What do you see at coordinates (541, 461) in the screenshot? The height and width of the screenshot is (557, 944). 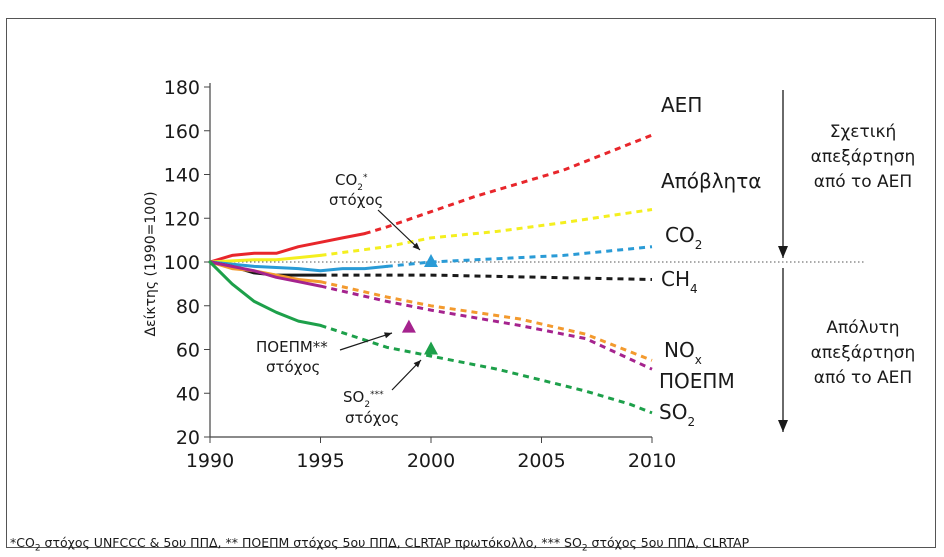 I see `x-tick-label: 2005` at bounding box center [541, 461].